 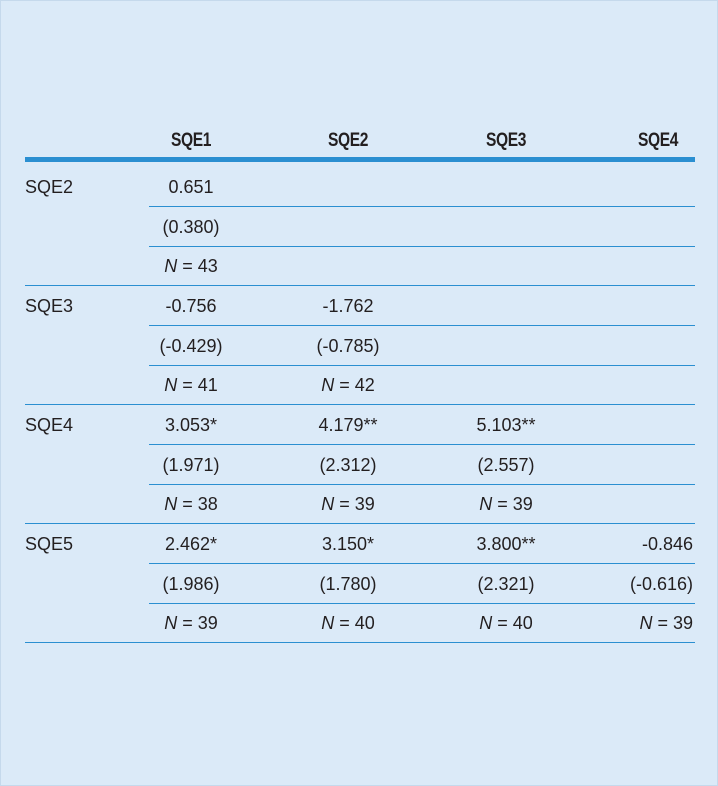 I want to click on cell: (2.557), so click(x=506, y=464).